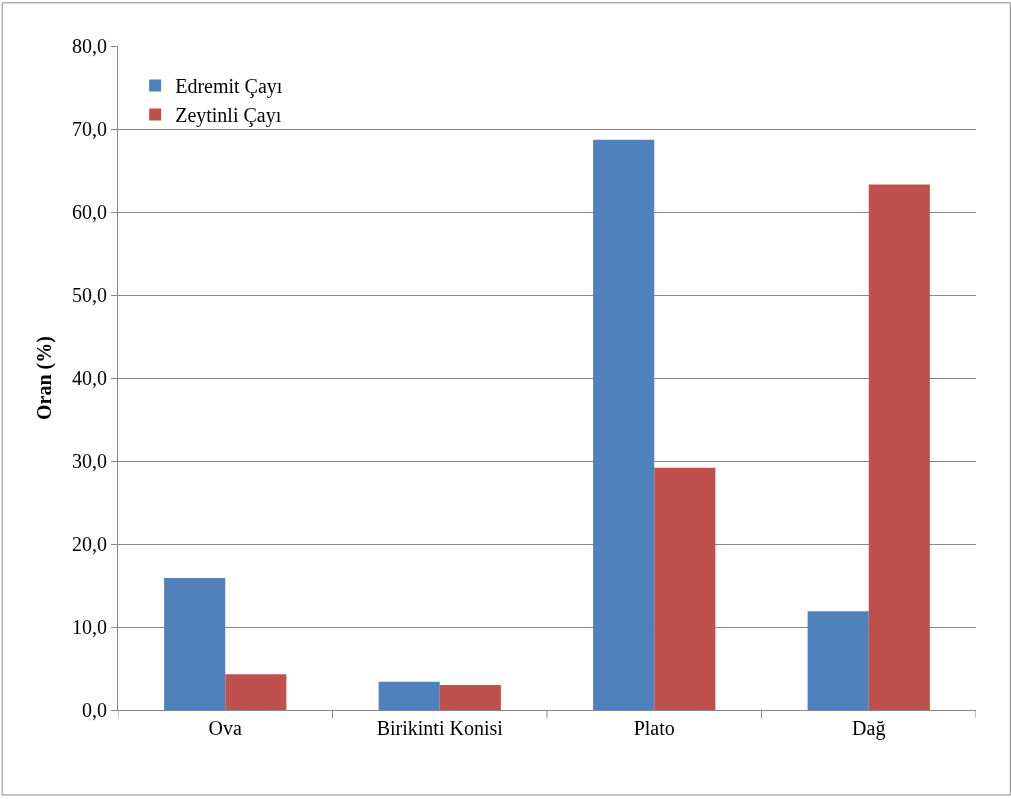  I want to click on x-tick-label: Birikinti Konisi, so click(440, 728).